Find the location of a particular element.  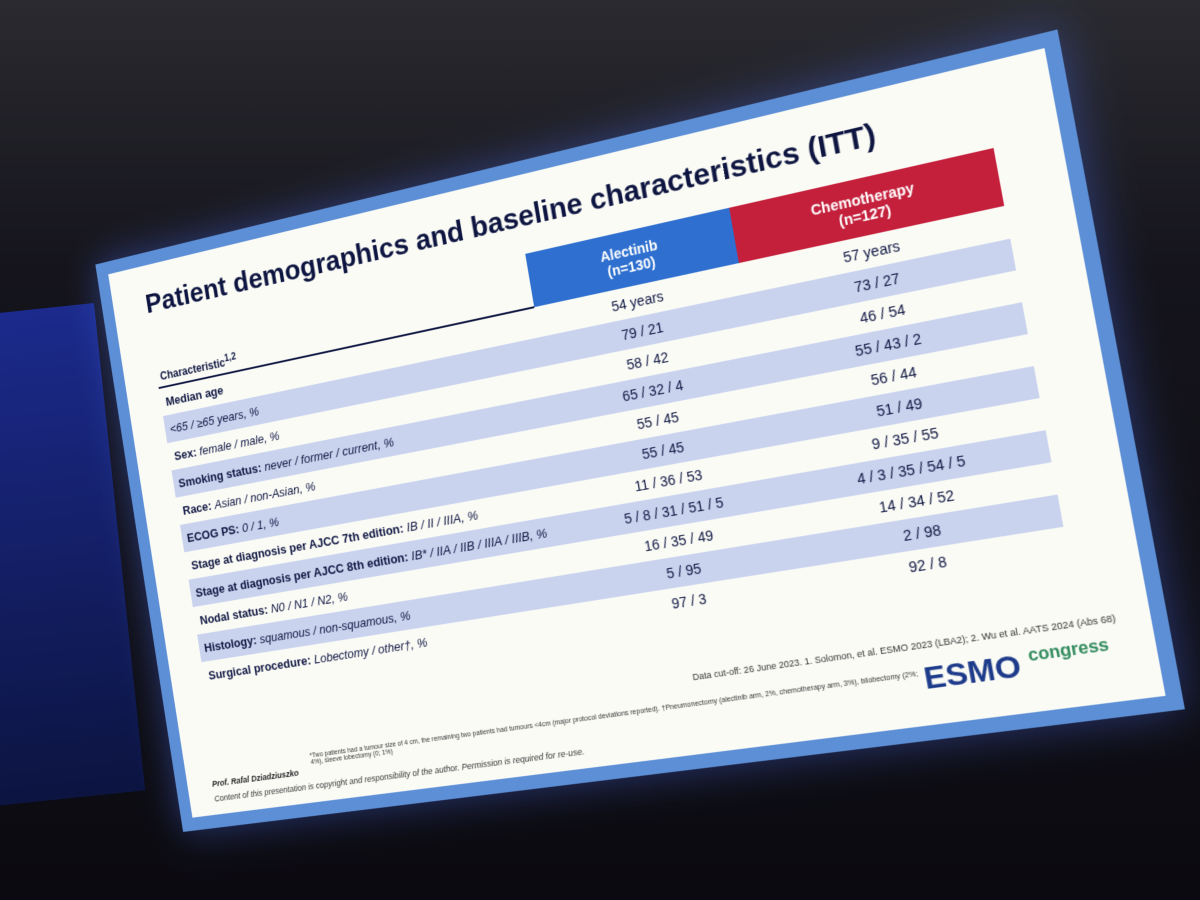

logo-word: congress is located at coordinates (1068, 651).